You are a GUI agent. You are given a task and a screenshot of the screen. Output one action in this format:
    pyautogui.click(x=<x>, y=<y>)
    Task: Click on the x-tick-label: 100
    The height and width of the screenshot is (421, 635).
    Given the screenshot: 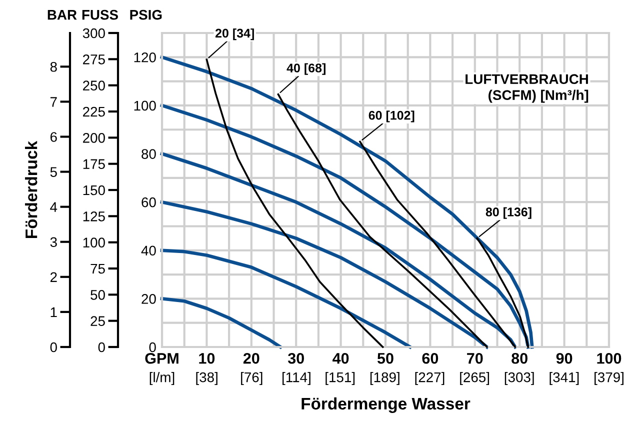 What is the action you would take?
    pyautogui.click(x=609, y=358)
    